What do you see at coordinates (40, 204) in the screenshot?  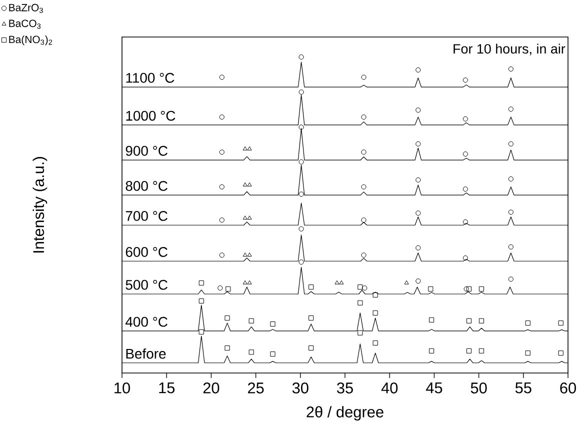 I see `y-axis-title: Intensity (a.u.)` at bounding box center [40, 204].